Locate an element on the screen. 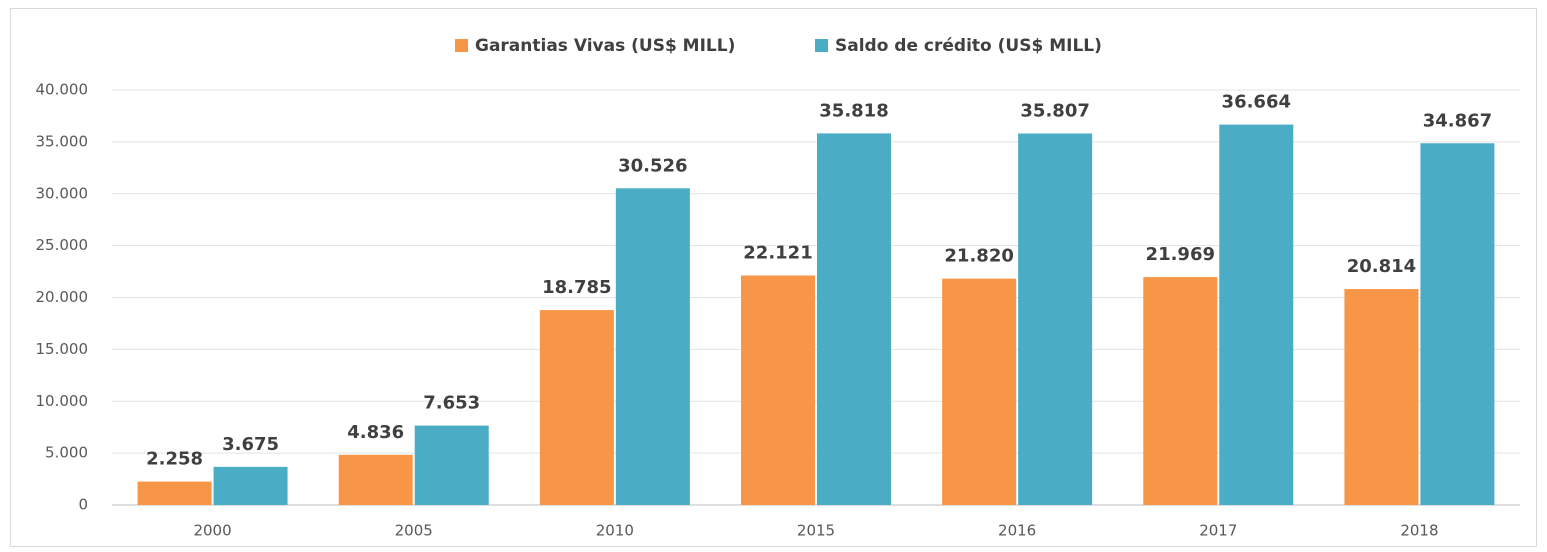  value-label: 4.836 is located at coordinates (375, 432).